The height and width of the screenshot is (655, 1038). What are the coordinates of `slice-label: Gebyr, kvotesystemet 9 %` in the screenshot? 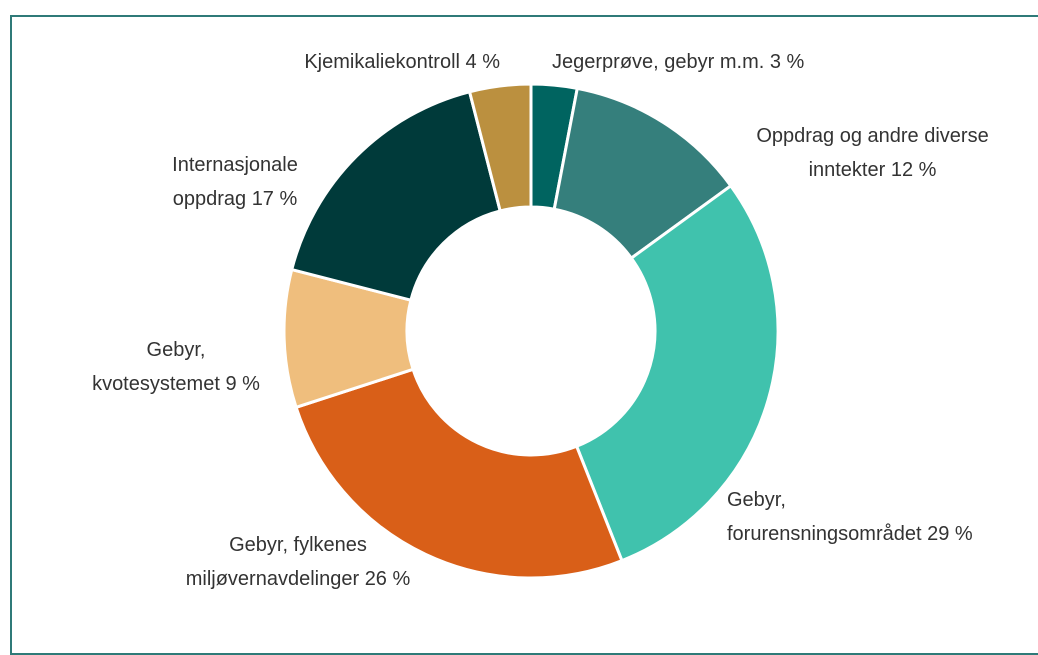 It's located at (176, 367).